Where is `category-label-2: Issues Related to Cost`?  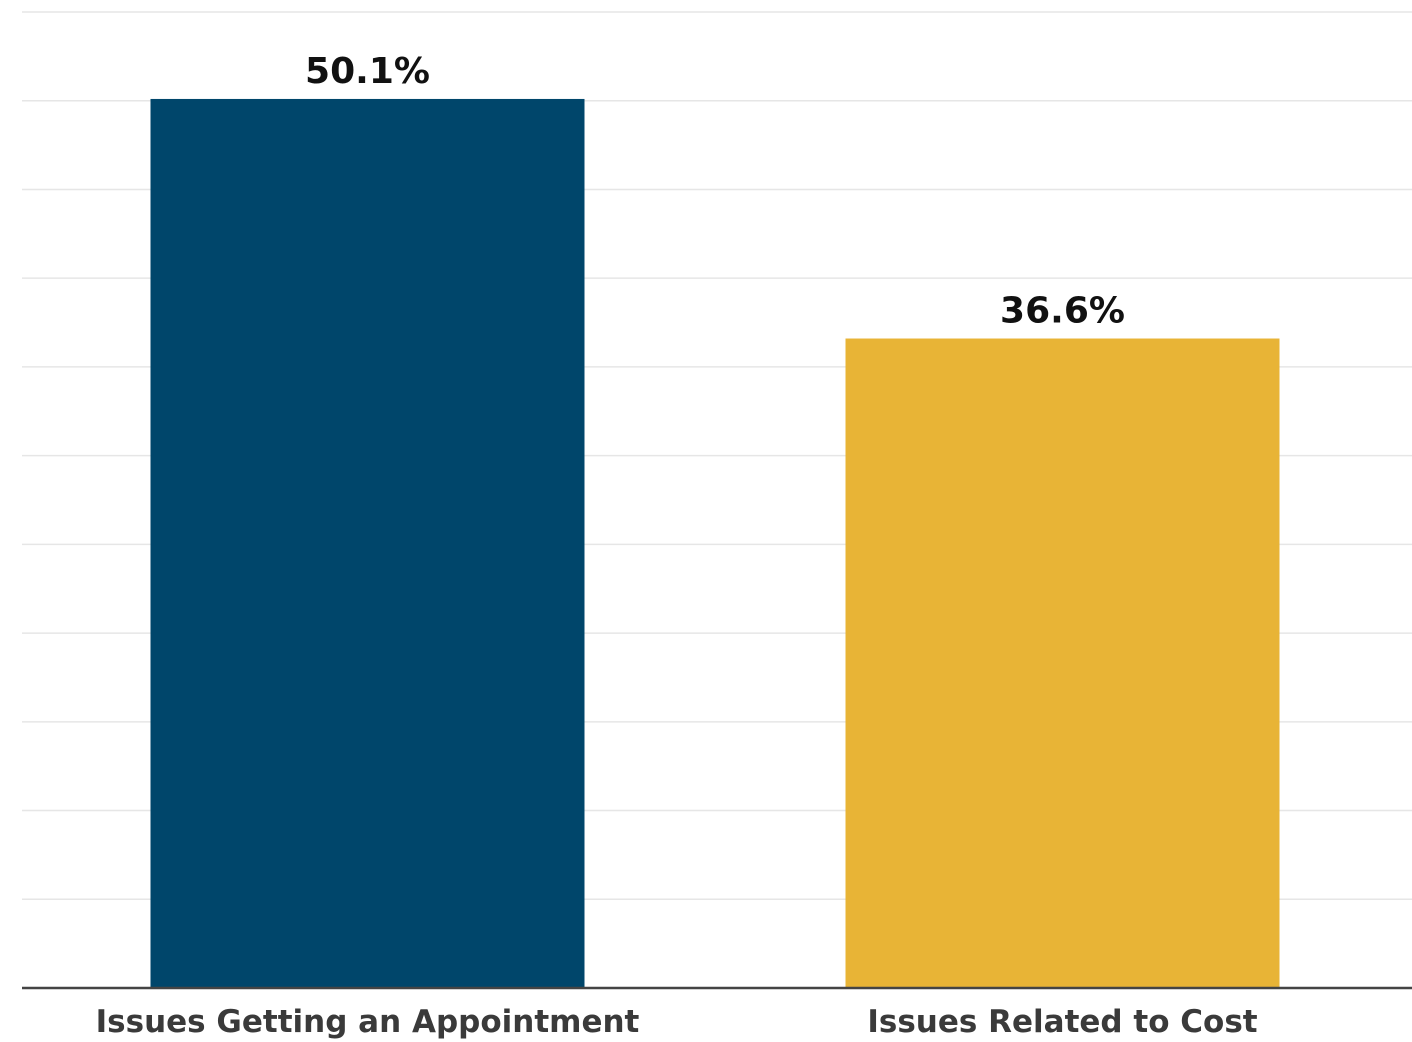
category-label-2: Issues Related to Cost is located at coordinates (1062, 1022).